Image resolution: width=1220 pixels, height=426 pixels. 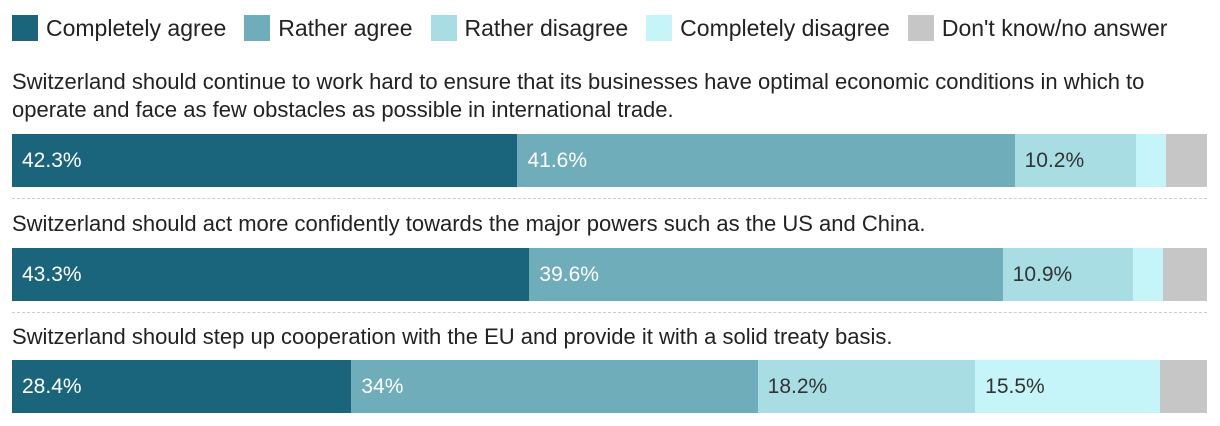 What do you see at coordinates (554, 386) in the screenshot?
I see `bar-segment: 34%` at bounding box center [554, 386].